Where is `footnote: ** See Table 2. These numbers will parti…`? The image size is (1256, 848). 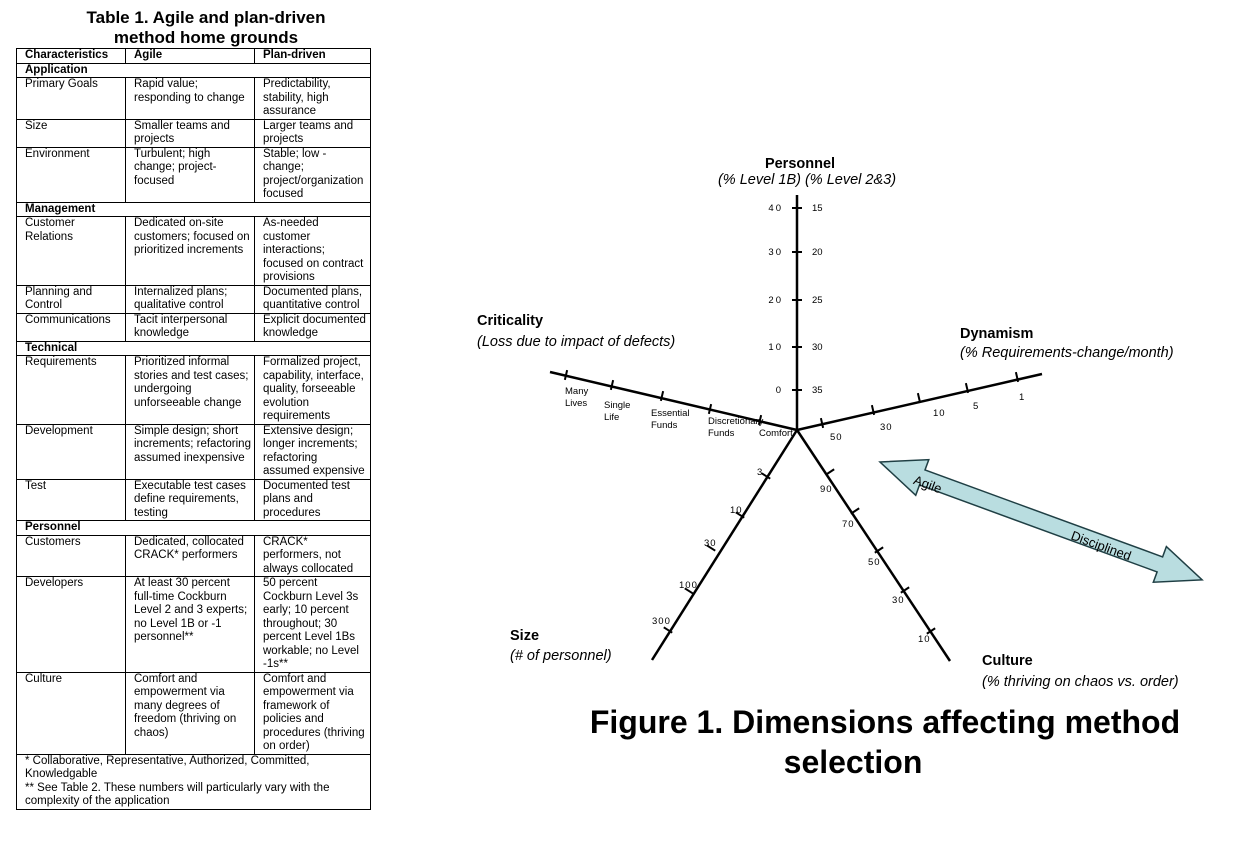
footnote: ** See Table 2. These numbers will parti… is located at coordinates (177, 794).